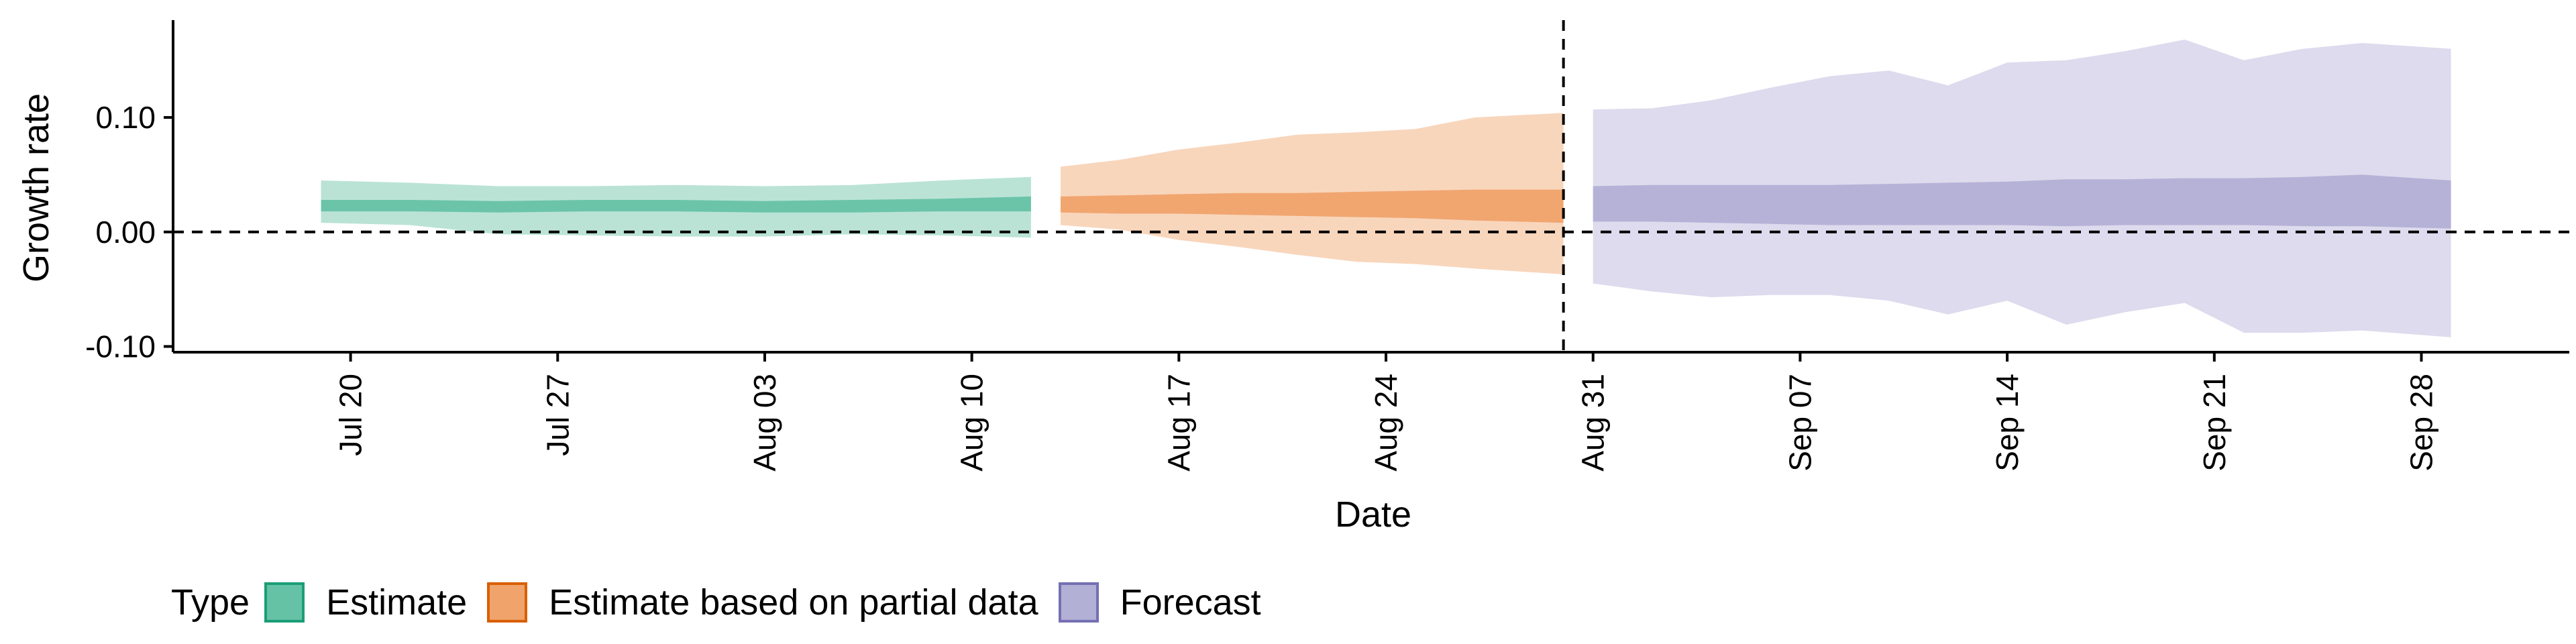 This screenshot has width=2576, height=644. I want to click on series-estimate, so click(676, 207).